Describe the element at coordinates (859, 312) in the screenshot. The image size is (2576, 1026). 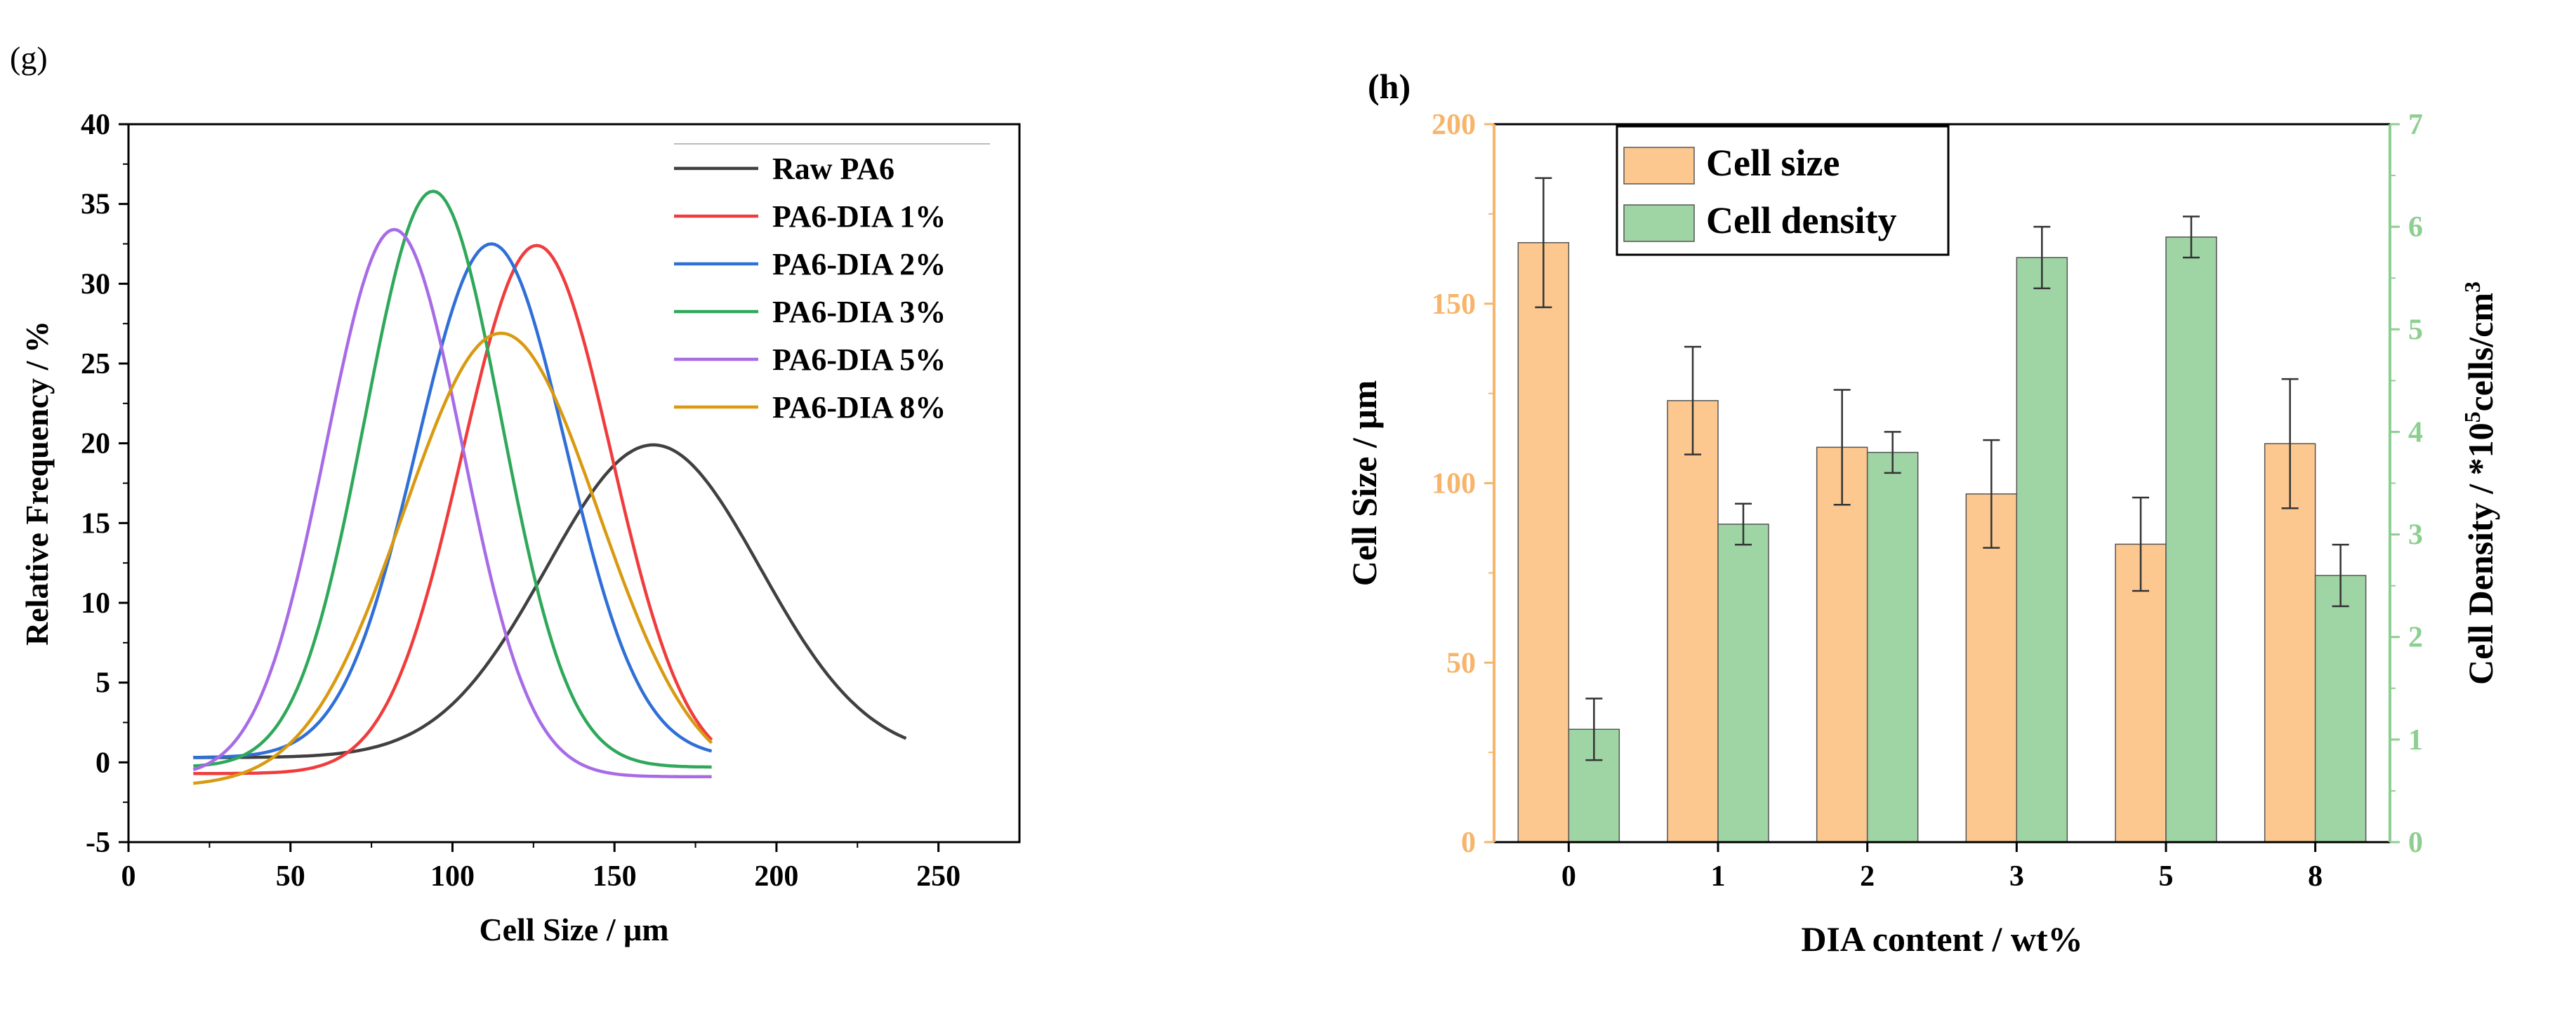
I see `legend-label-3: PA6-DIA 3%` at that location.